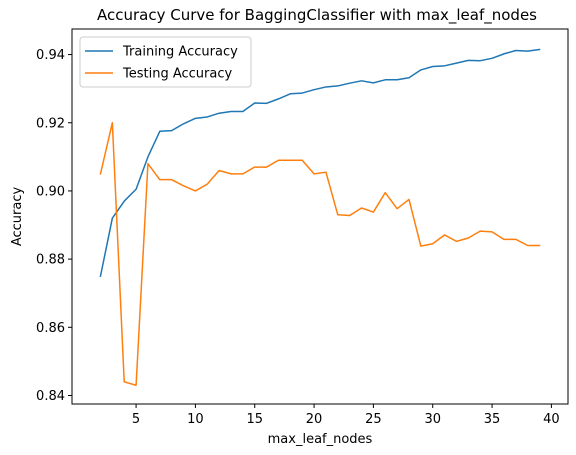 This screenshot has width=576, height=455. Describe the element at coordinates (177, 74) in the screenshot. I see `legend-label-1: Testing Accuracy` at that location.